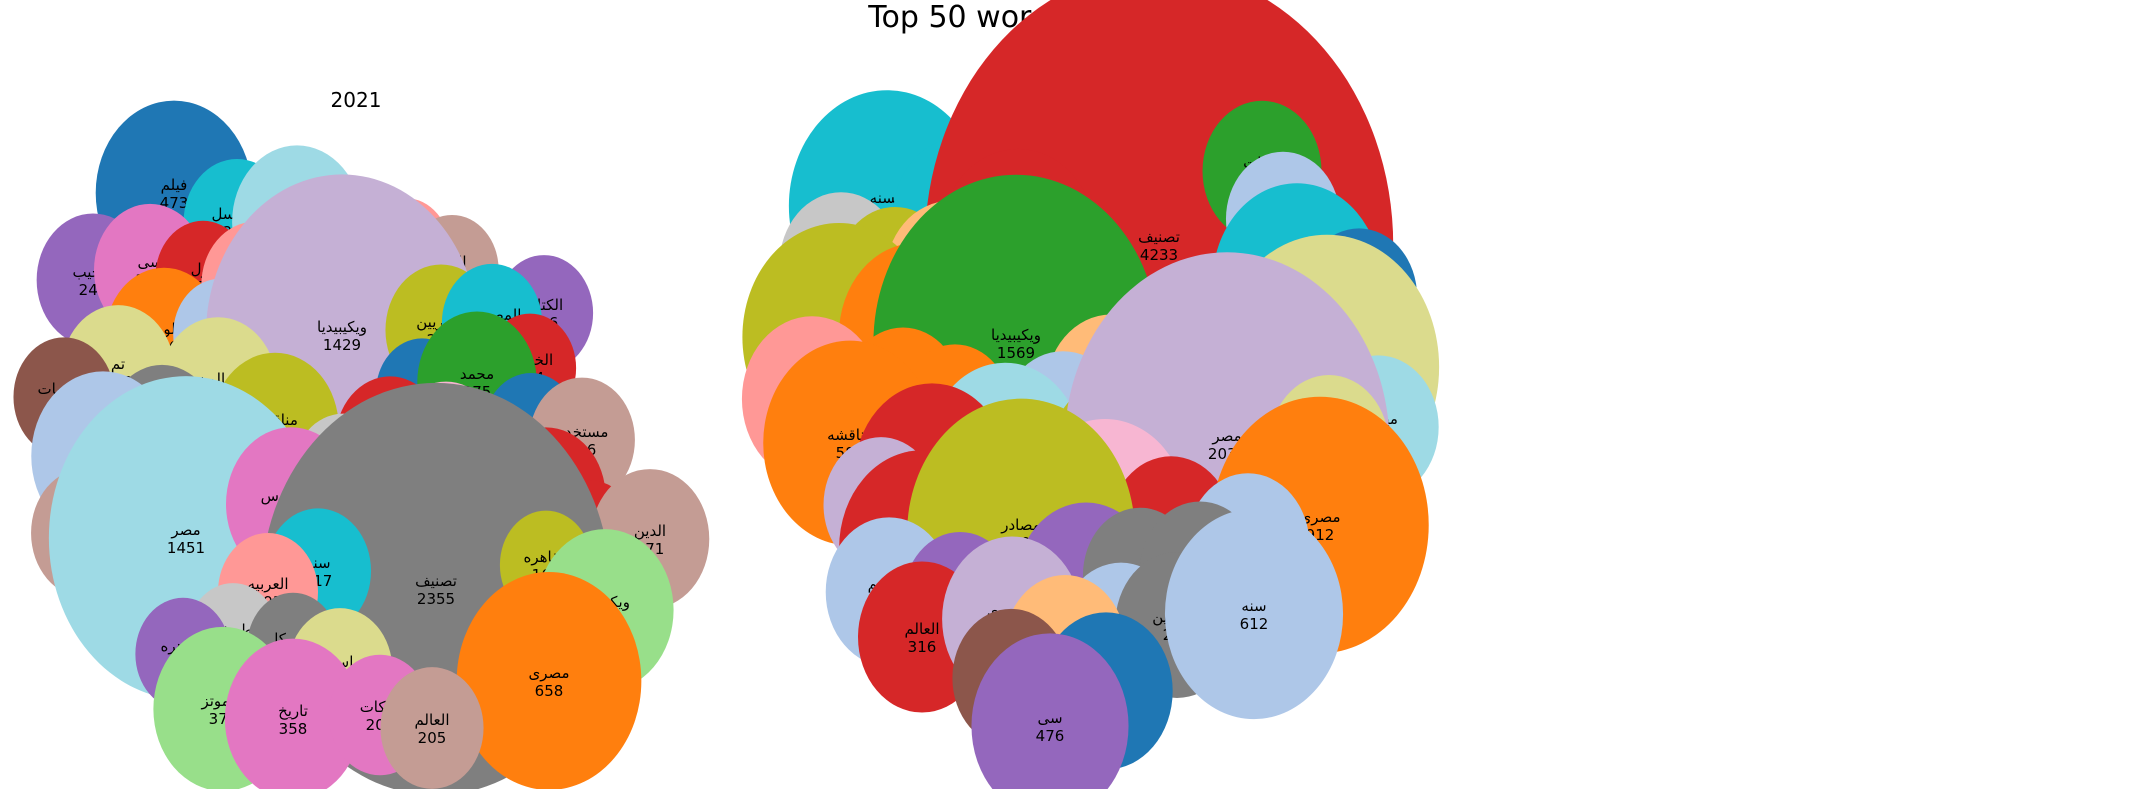 This screenshot has width=2143, height=789. Describe the element at coordinates (436, 599) in the screenshot. I see `bubble-count-label: 2355` at that location.